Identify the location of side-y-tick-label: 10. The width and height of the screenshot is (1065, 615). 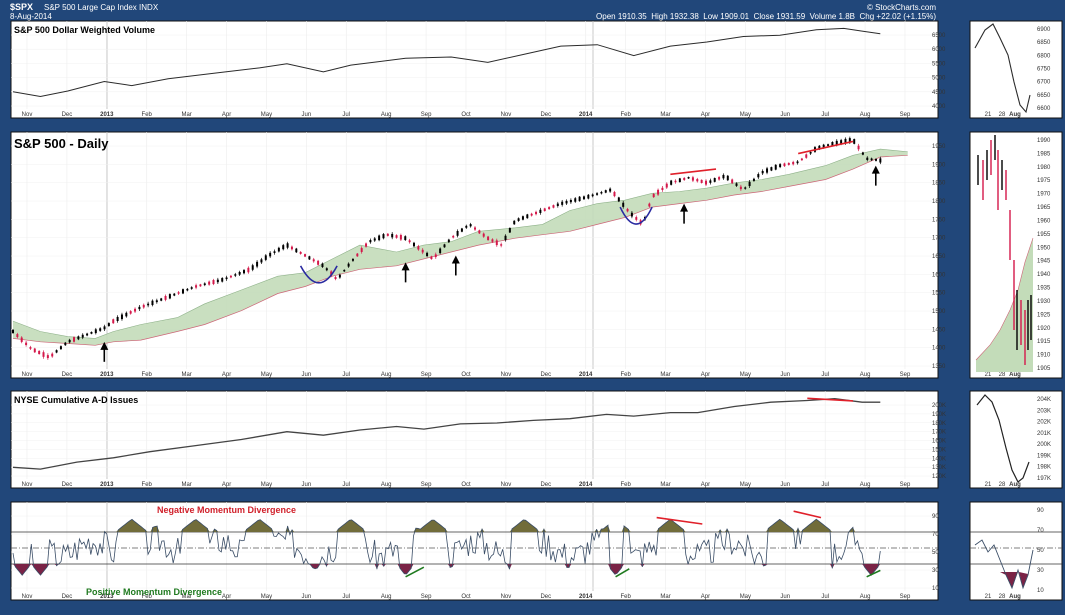
(1040, 591).